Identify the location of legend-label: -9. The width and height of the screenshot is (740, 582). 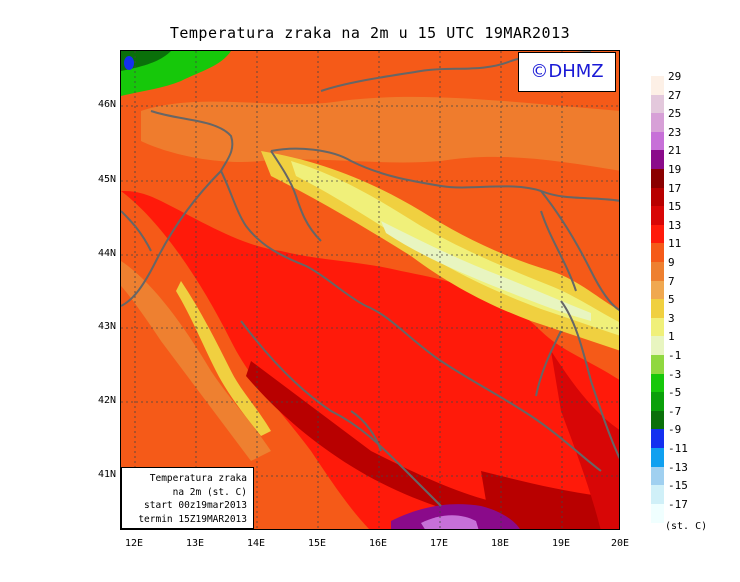
(675, 430).